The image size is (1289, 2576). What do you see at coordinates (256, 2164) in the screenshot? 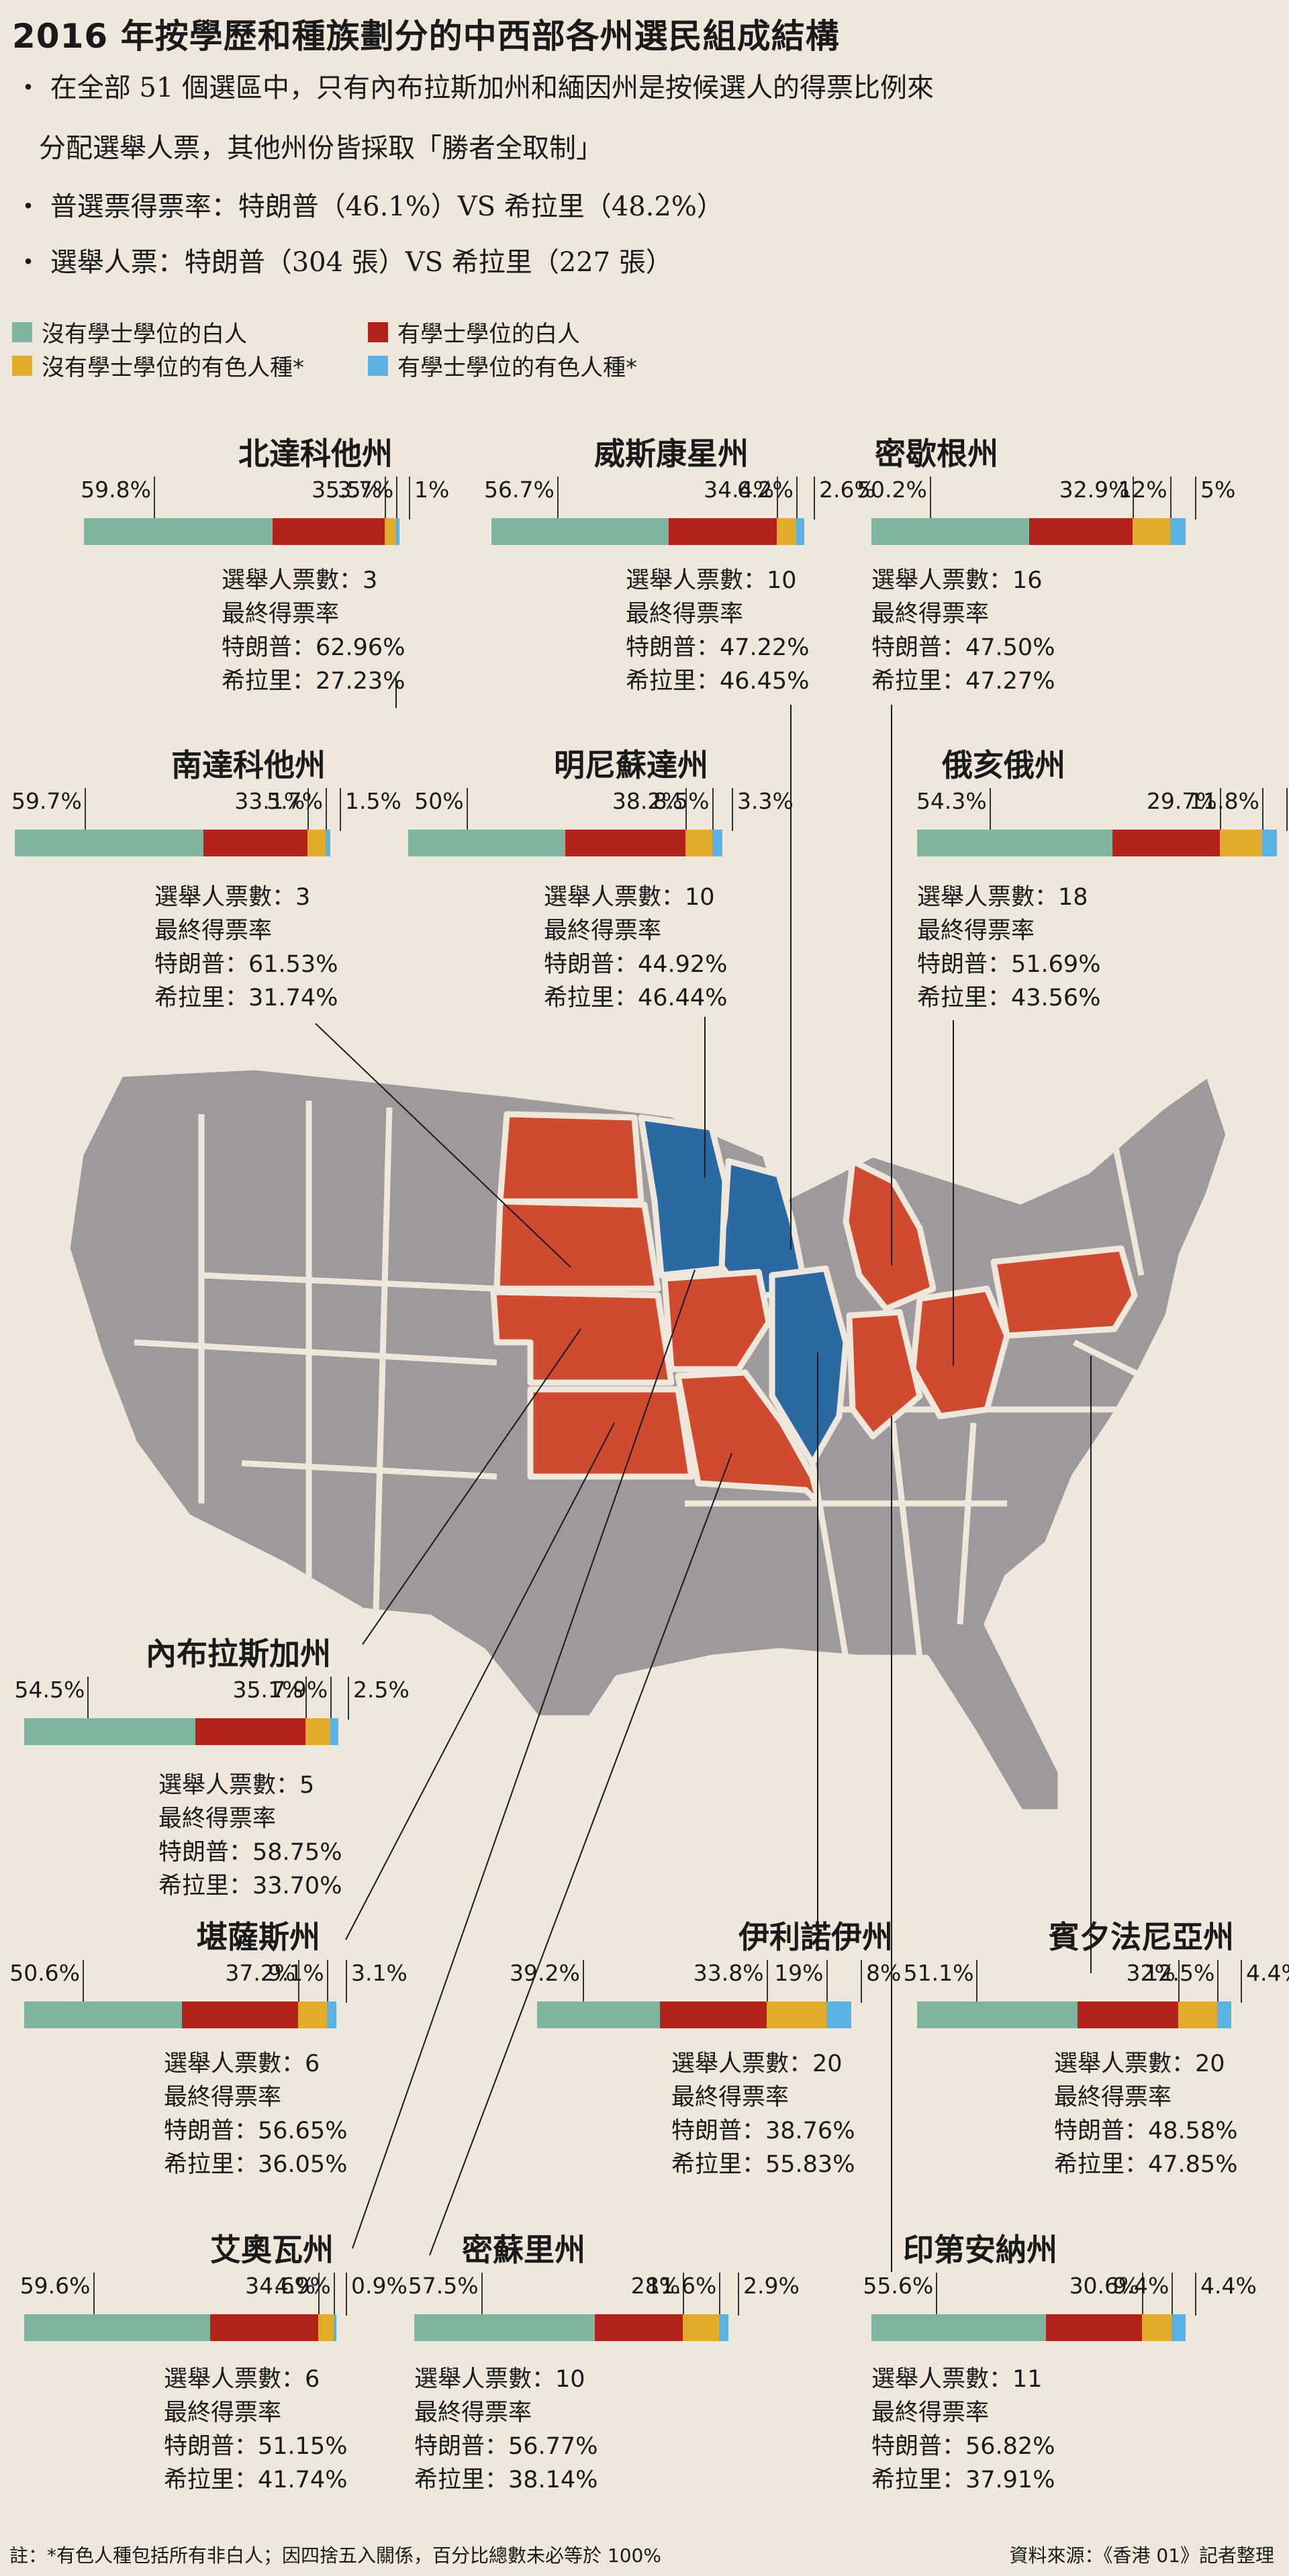
I see `clinton-rate: 希拉里：36.05%` at bounding box center [256, 2164].